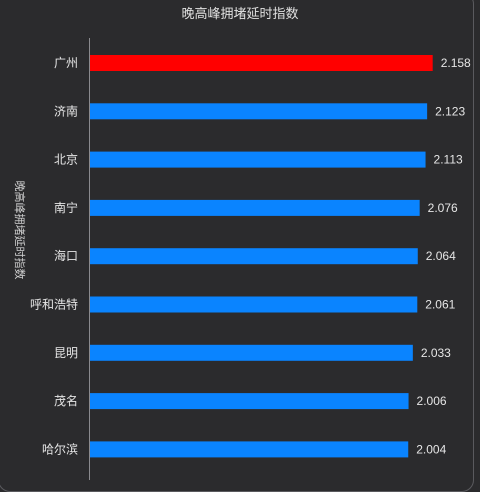 Image resolution: width=480 pixels, height=492 pixels. Describe the element at coordinates (431, 449) in the screenshot. I see `value-label: 2.004` at that location.